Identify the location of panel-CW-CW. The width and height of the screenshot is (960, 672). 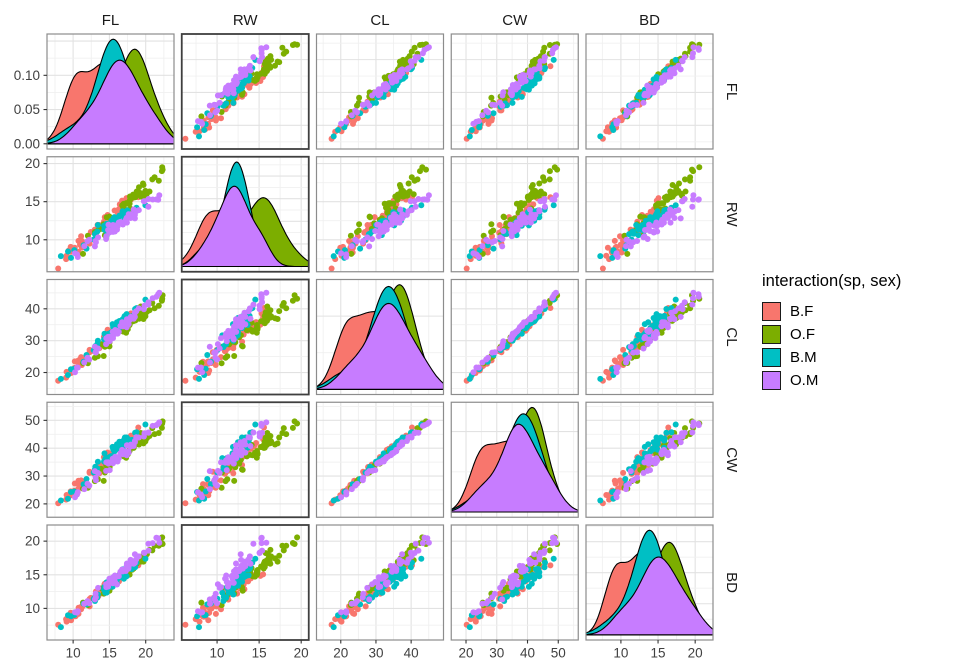
(514, 459).